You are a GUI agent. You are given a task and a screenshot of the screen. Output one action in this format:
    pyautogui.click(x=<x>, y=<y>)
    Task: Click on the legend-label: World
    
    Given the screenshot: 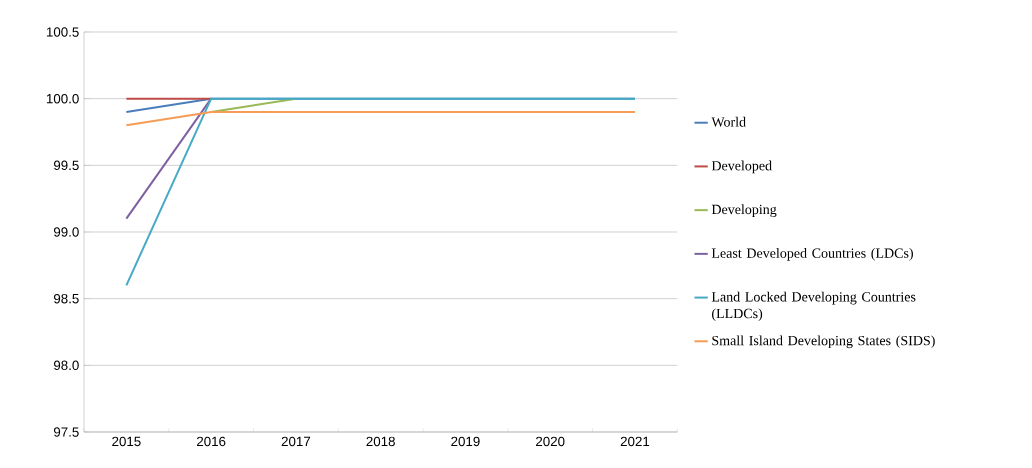 What is the action you would take?
    pyautogui.click(x=728, y=121)
    